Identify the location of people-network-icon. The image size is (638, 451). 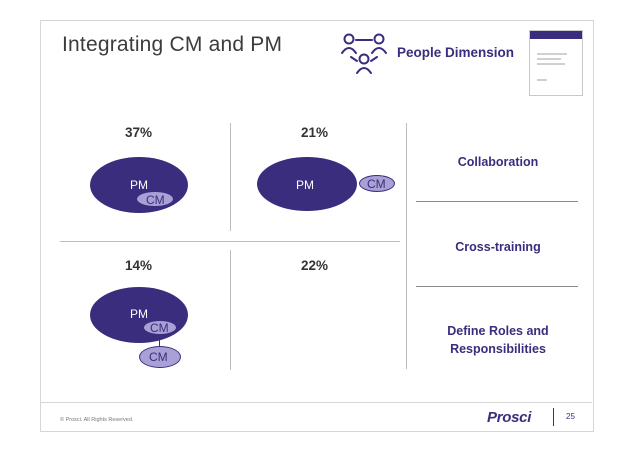
(364, 53).